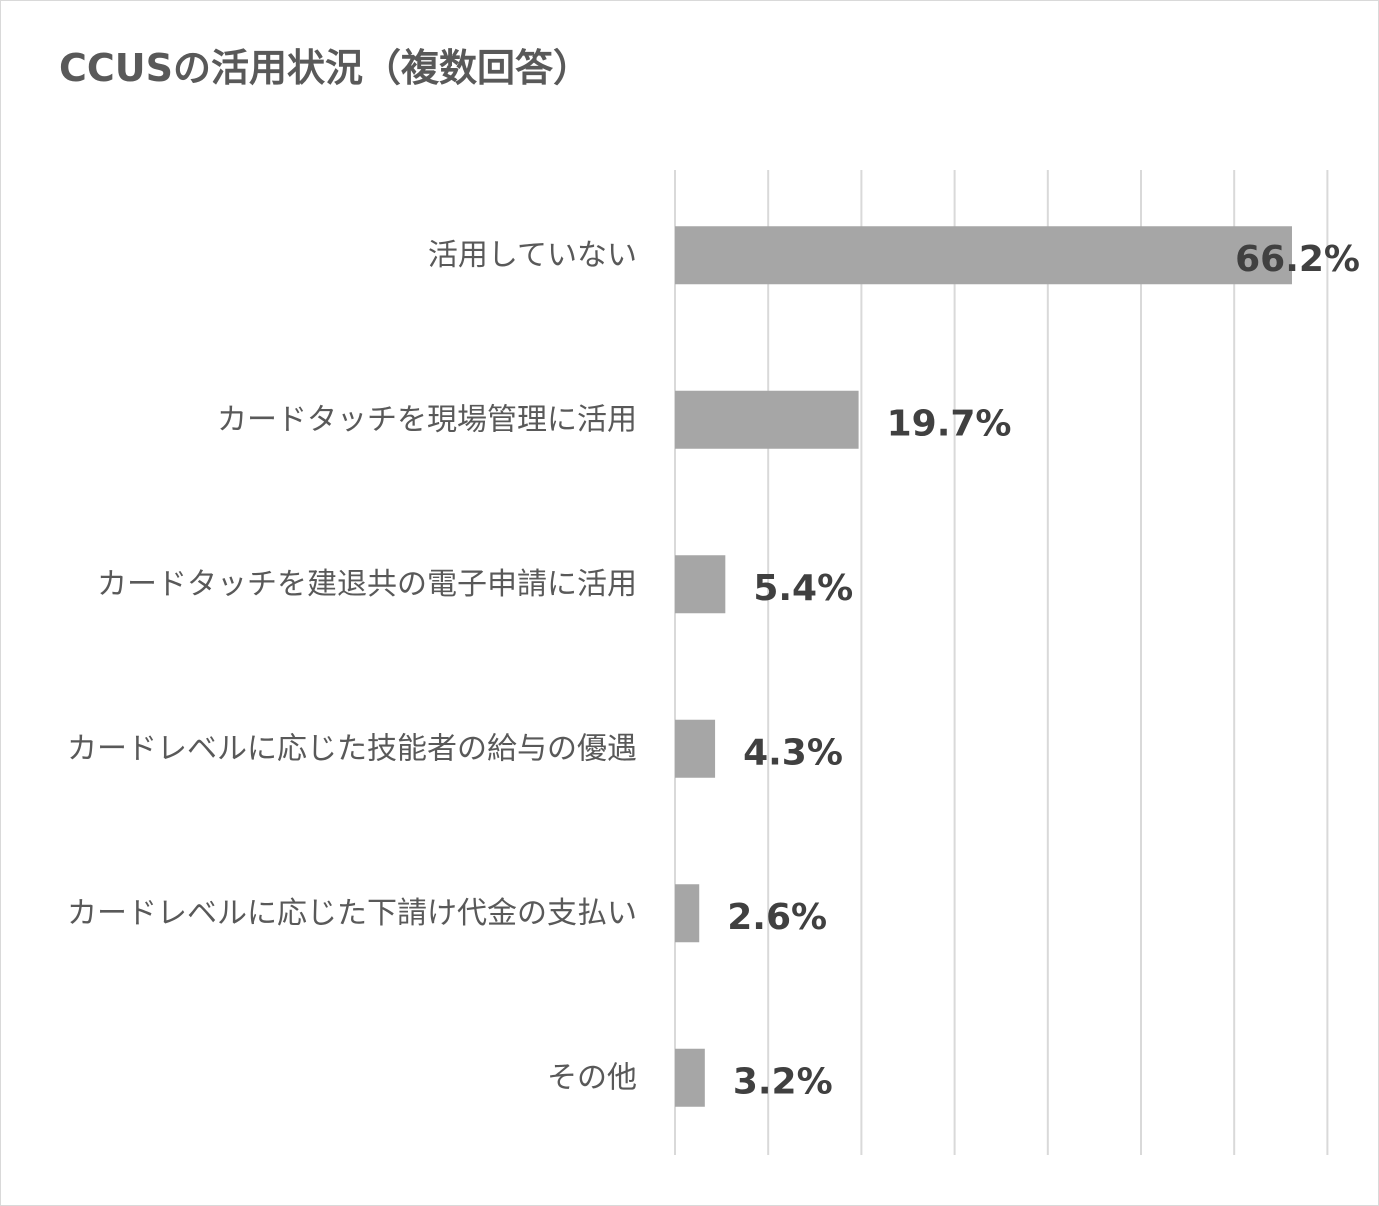 This screenshot has width=1379, height=1206. Describe the element at coordinates (532, 255) in the screenshot. I see `category-label-0: 活用していない` at that location.